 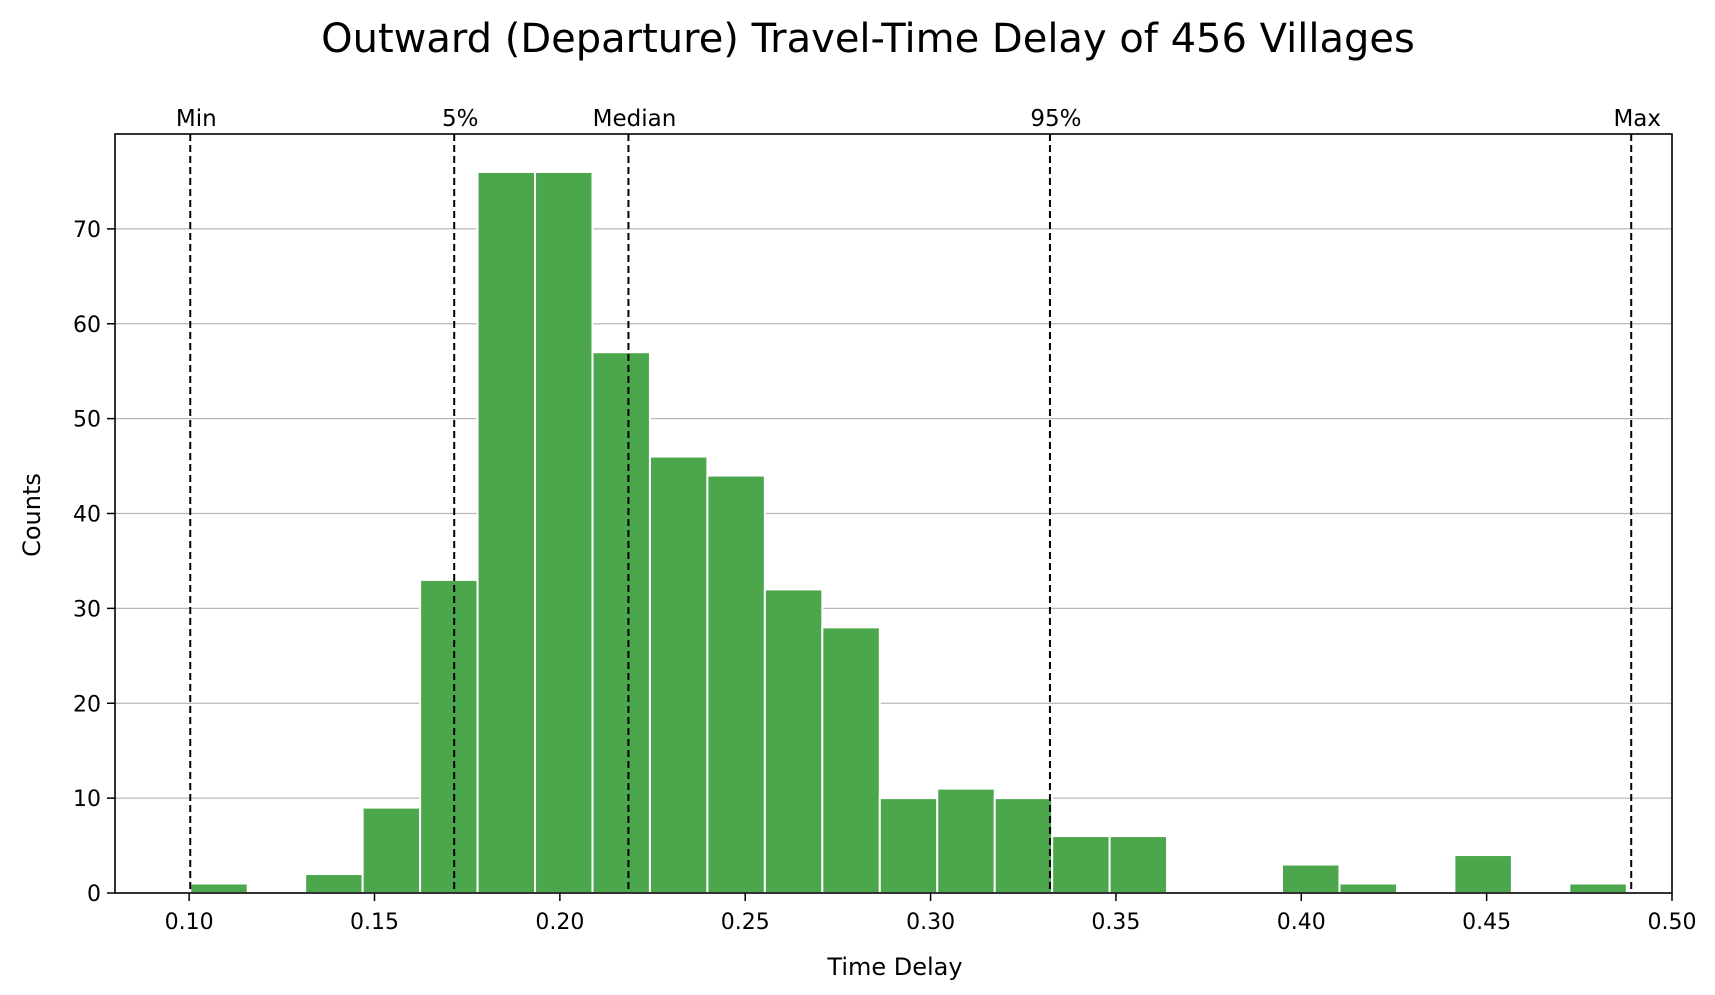 I want to click on x-tick-label: 0.15, so click(x=374, y=922).